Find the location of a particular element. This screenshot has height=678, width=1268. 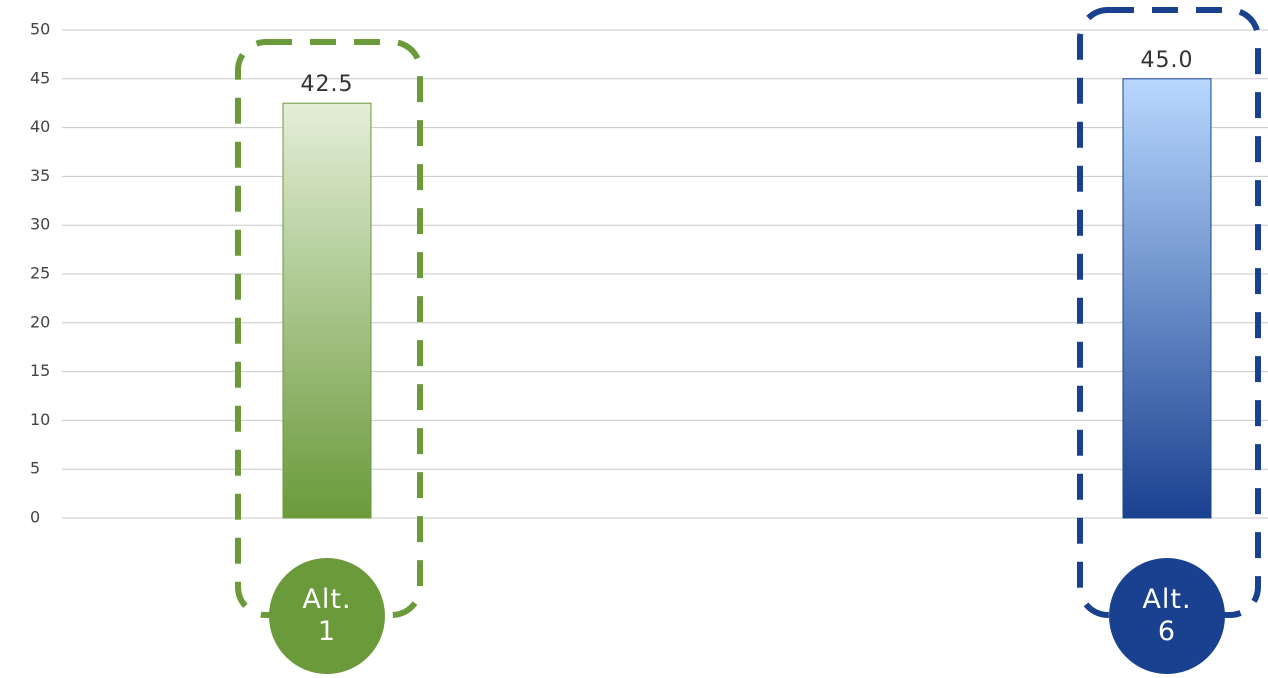

y-tick-label: 10 is located at coordinates (40, 419).